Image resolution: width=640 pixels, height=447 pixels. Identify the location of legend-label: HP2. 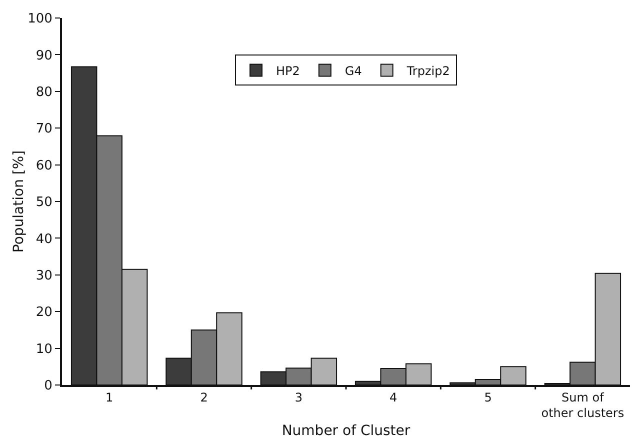
(288, 71).